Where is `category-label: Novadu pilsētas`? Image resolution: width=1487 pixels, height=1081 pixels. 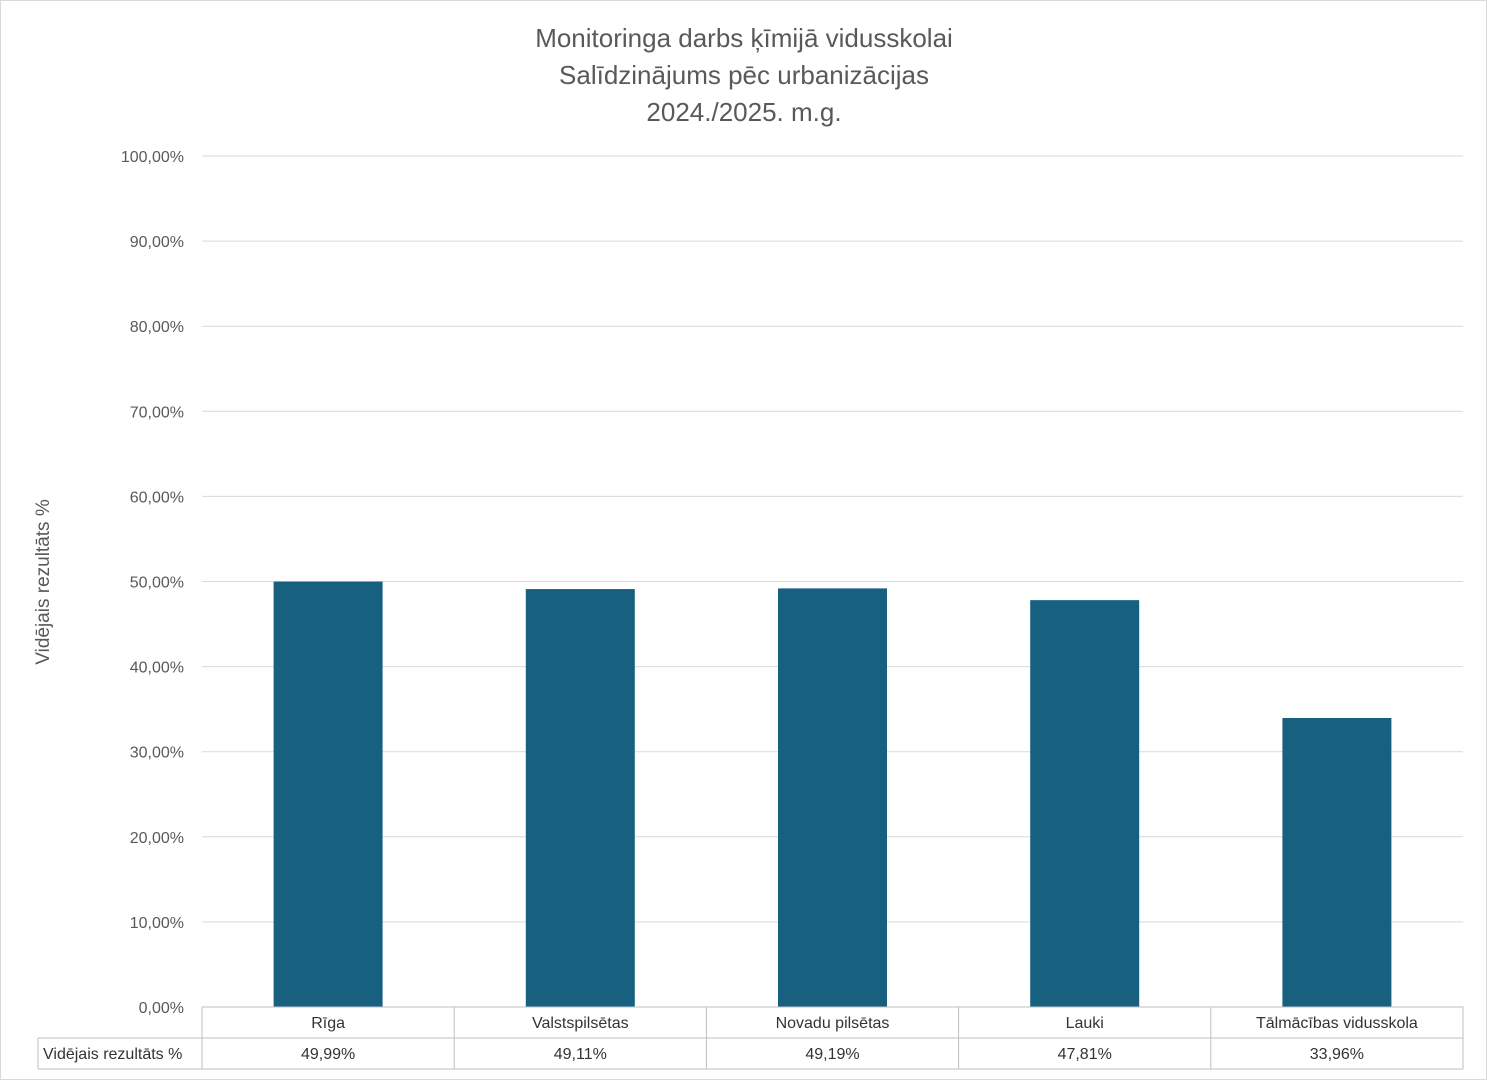 category-label: Novadu pilsētas is located at coordinates (833, 1023).